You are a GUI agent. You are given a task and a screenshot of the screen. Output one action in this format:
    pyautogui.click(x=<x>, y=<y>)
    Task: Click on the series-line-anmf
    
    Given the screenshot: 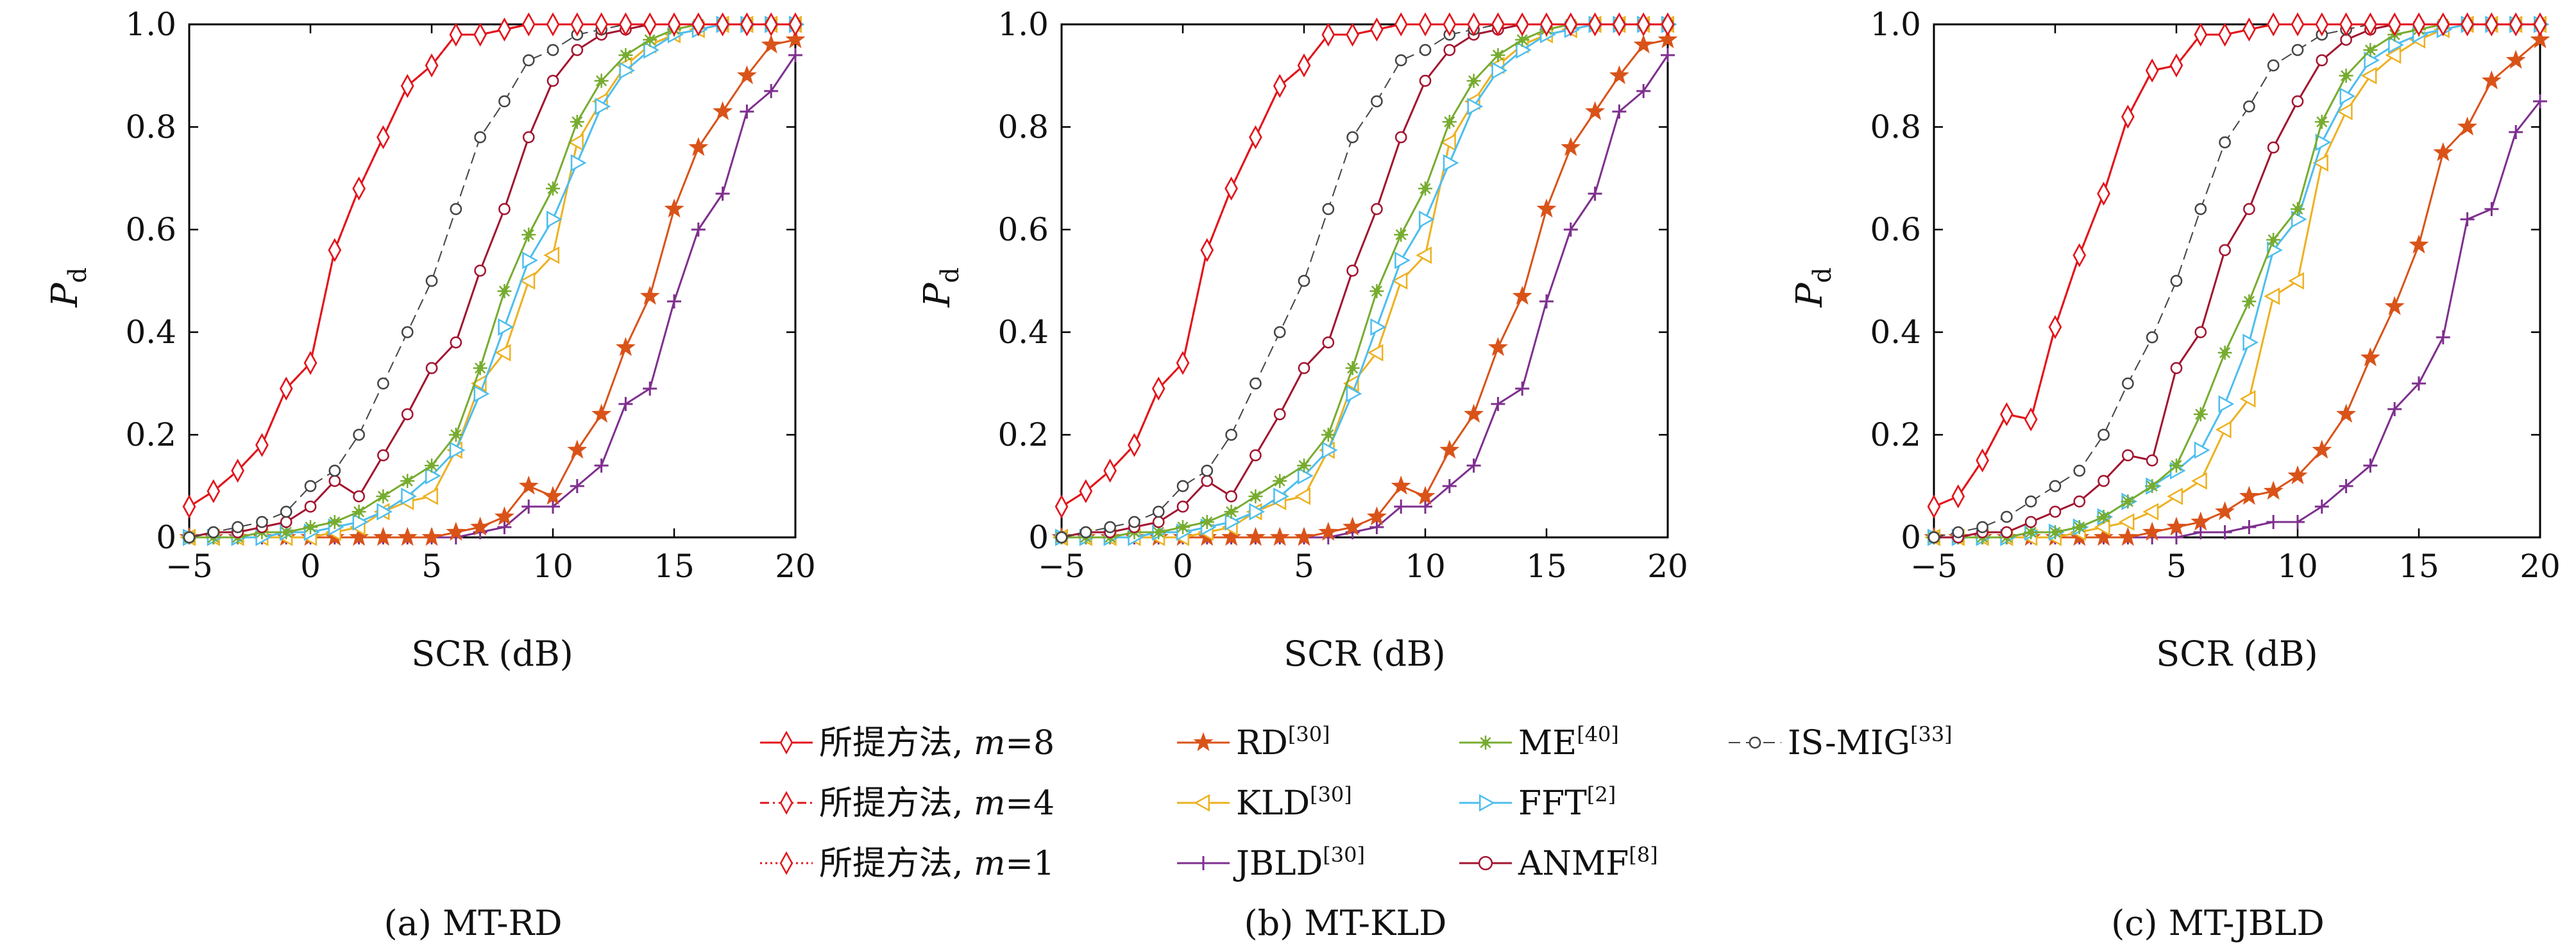 What is the action you would take?
    pyautogui.click(x=2237, y=281)
    